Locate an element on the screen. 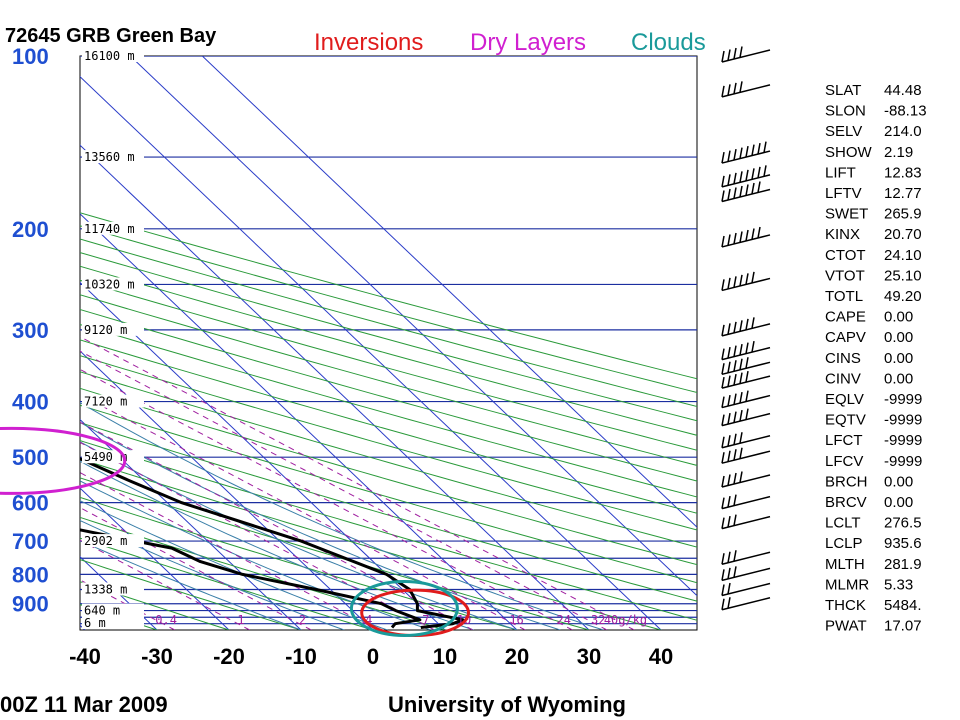 The height and width of the screenshot is (720, 960). index-value: 12.77 is located at coordinates (903, 193).